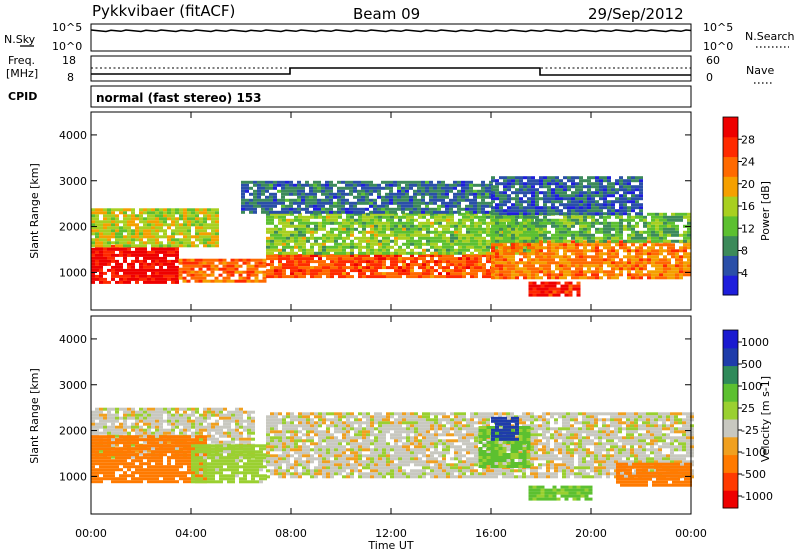 The width and height of the screenshot is (800, 554). Describe the element at coordinates (73, 181) in the screenshot. I see `y-tick-label: 3000` at that location.